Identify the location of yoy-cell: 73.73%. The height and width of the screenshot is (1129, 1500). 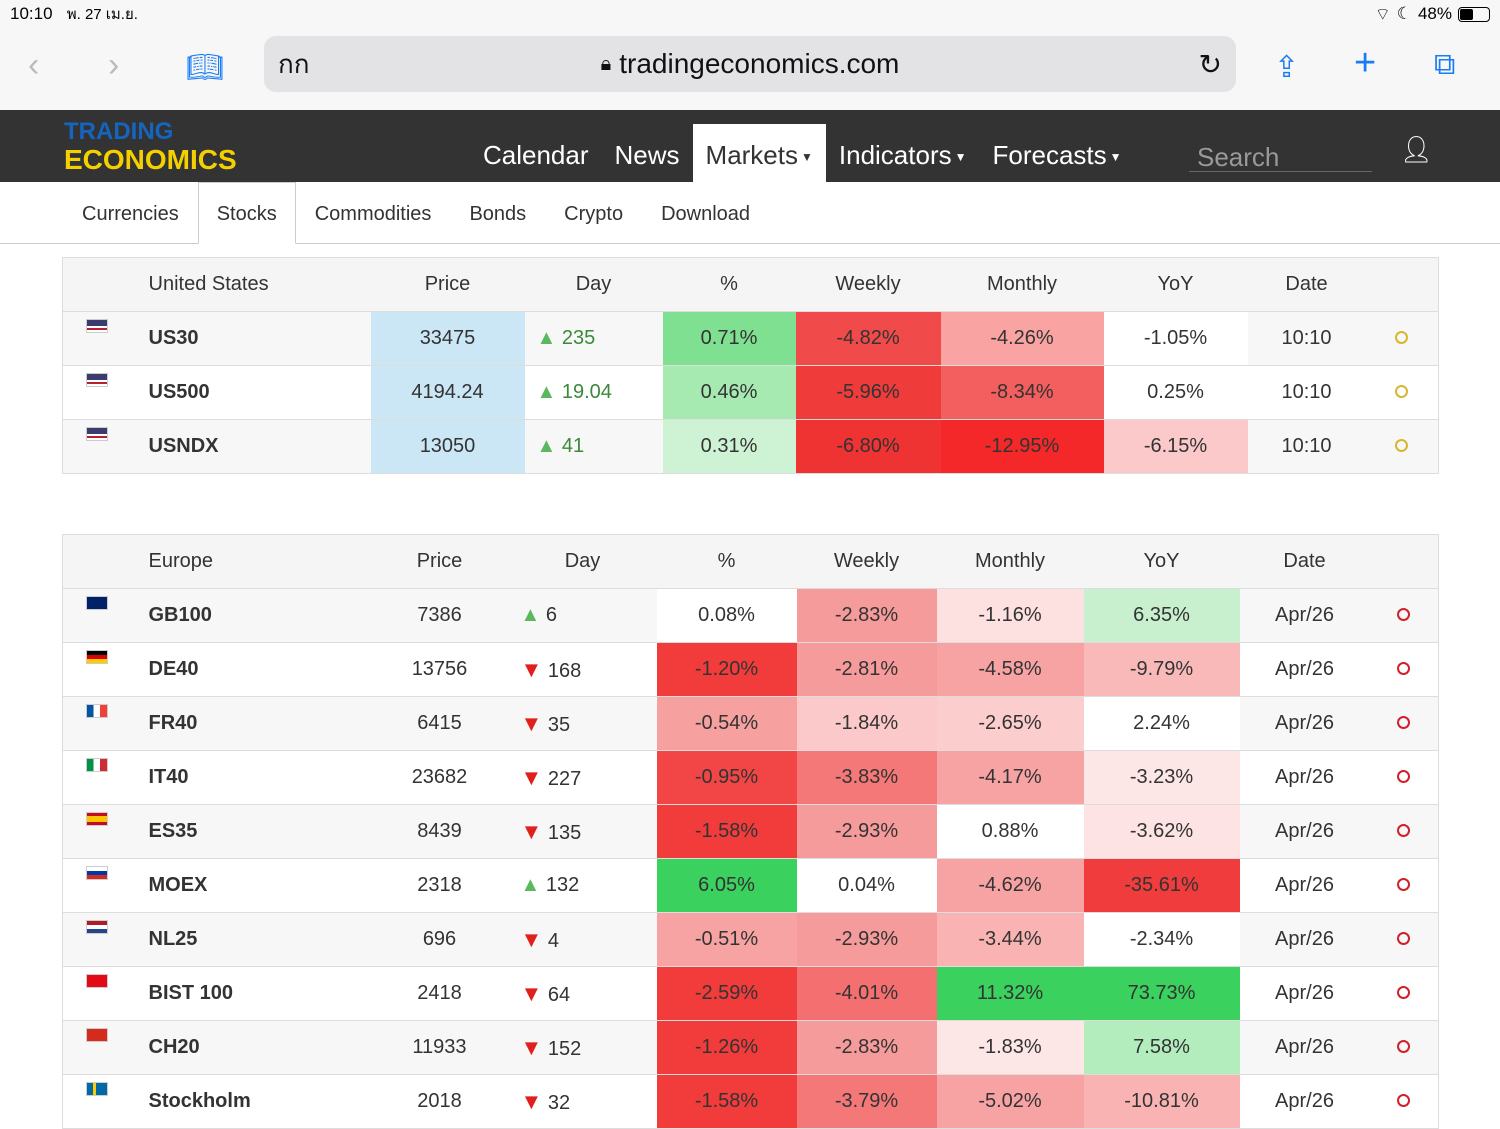
(1161, 993).